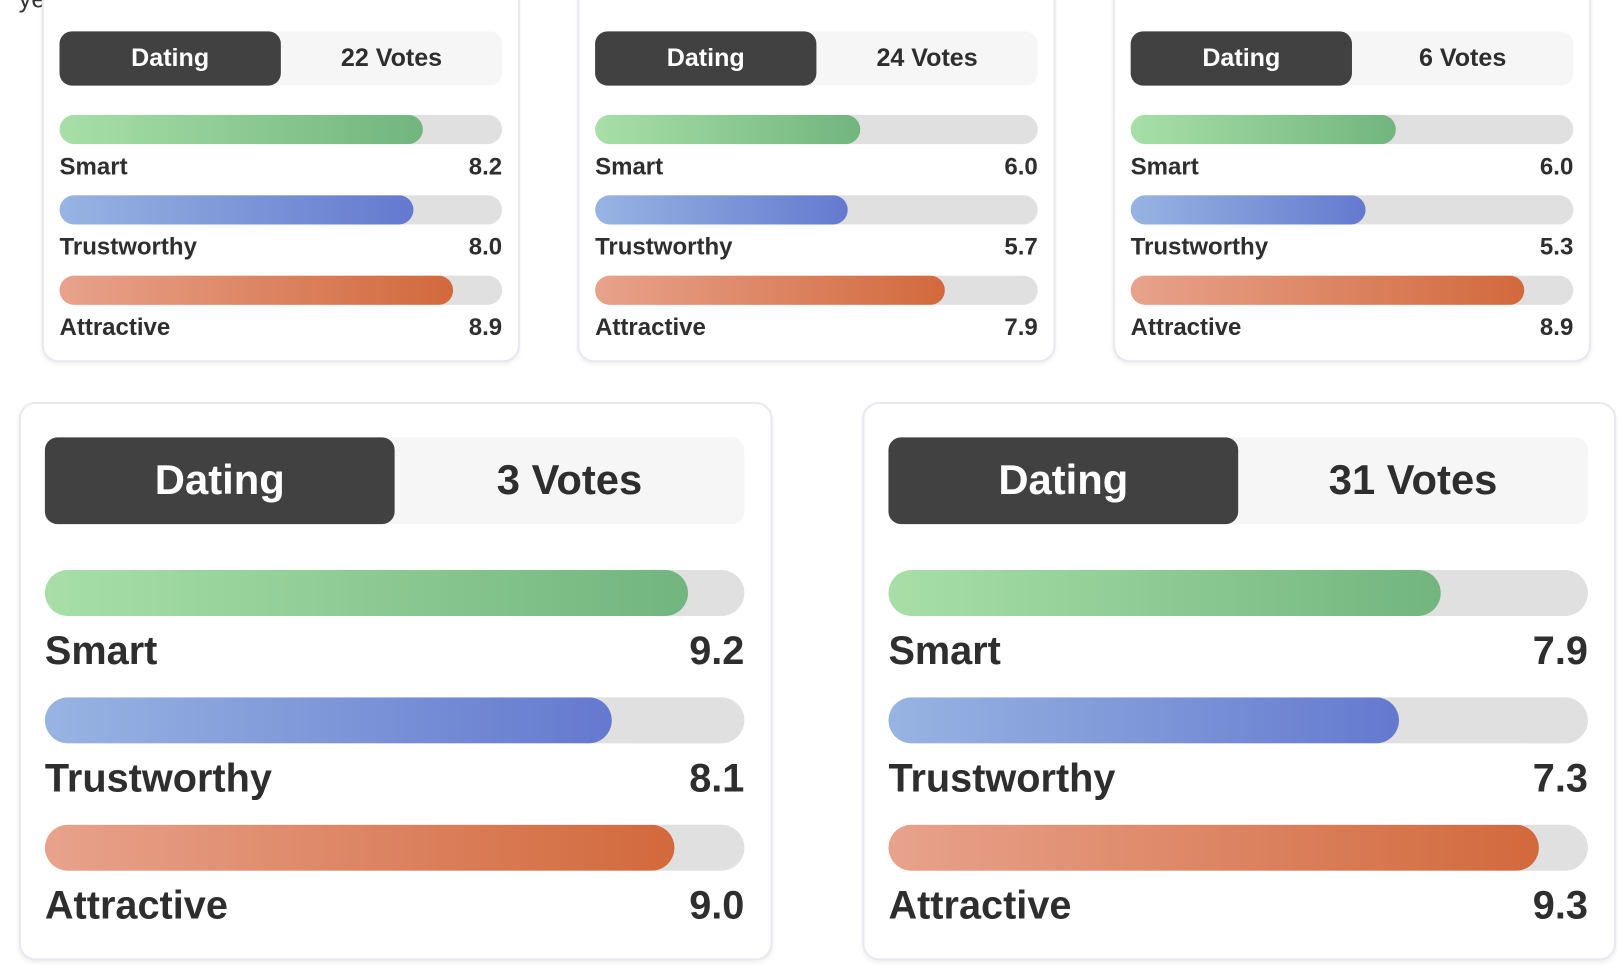 The width and height of the screenshot is (1618, 966). I want to click on votes-label: 22 Votes, so click(391, 58).